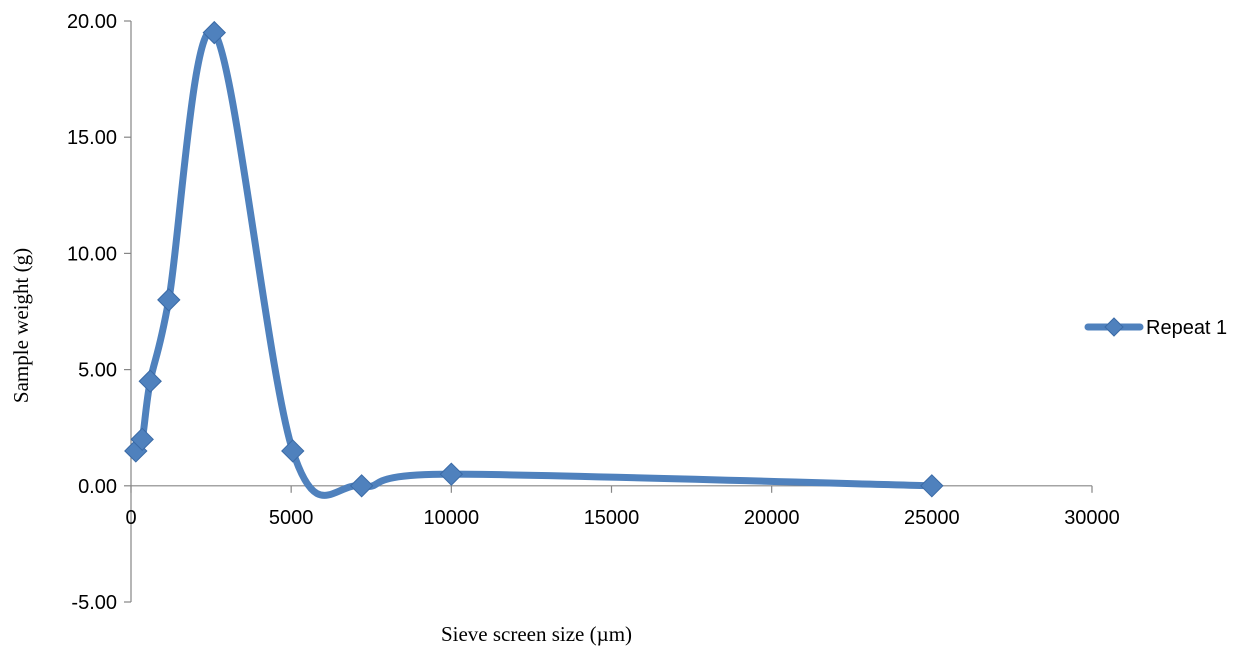 Image resolution: width=1250 pixels, height=649 pixels. I want to click on x-tick-label: 5000, so click(291, 518).